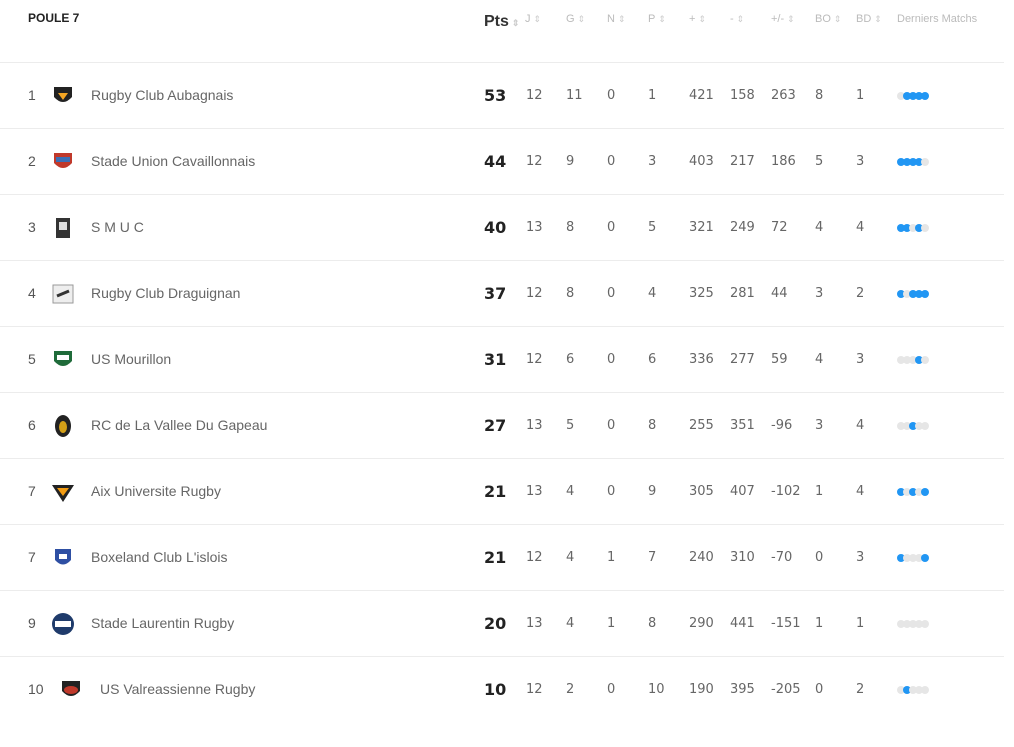 Image resolution: width=1014 pixels, height=747 pixels. I want to click on team-name: US Valreassienne Rugby, so click(178, 689).